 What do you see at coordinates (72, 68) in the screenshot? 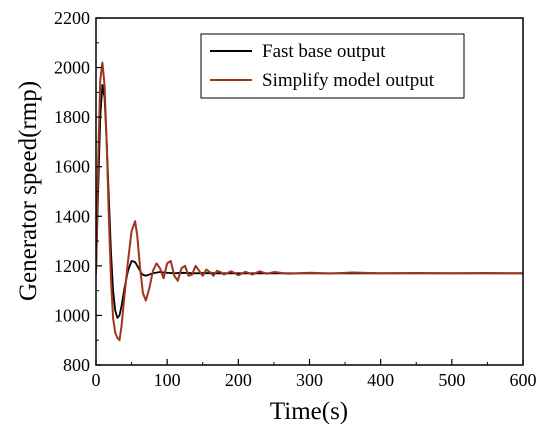
I see `y-tick-label: 2000` at bounding box center [72, 68].